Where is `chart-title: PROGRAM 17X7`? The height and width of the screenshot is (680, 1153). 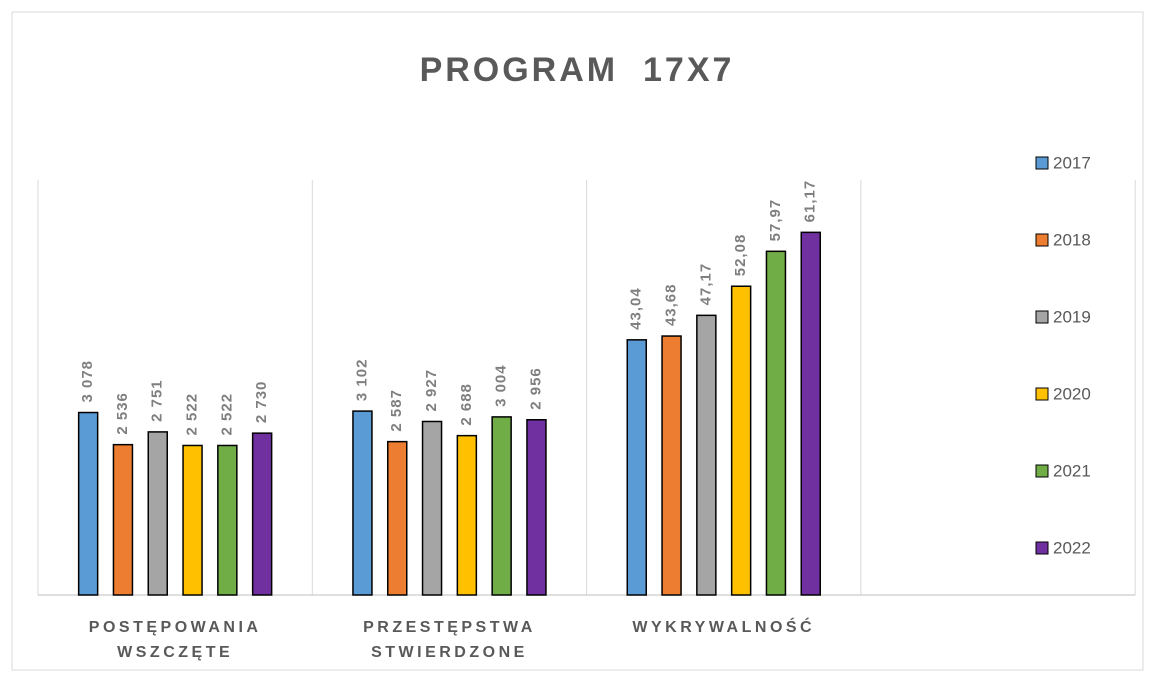 chart-title: PROGRAM 17X7 is located at coordinates (577, 70).